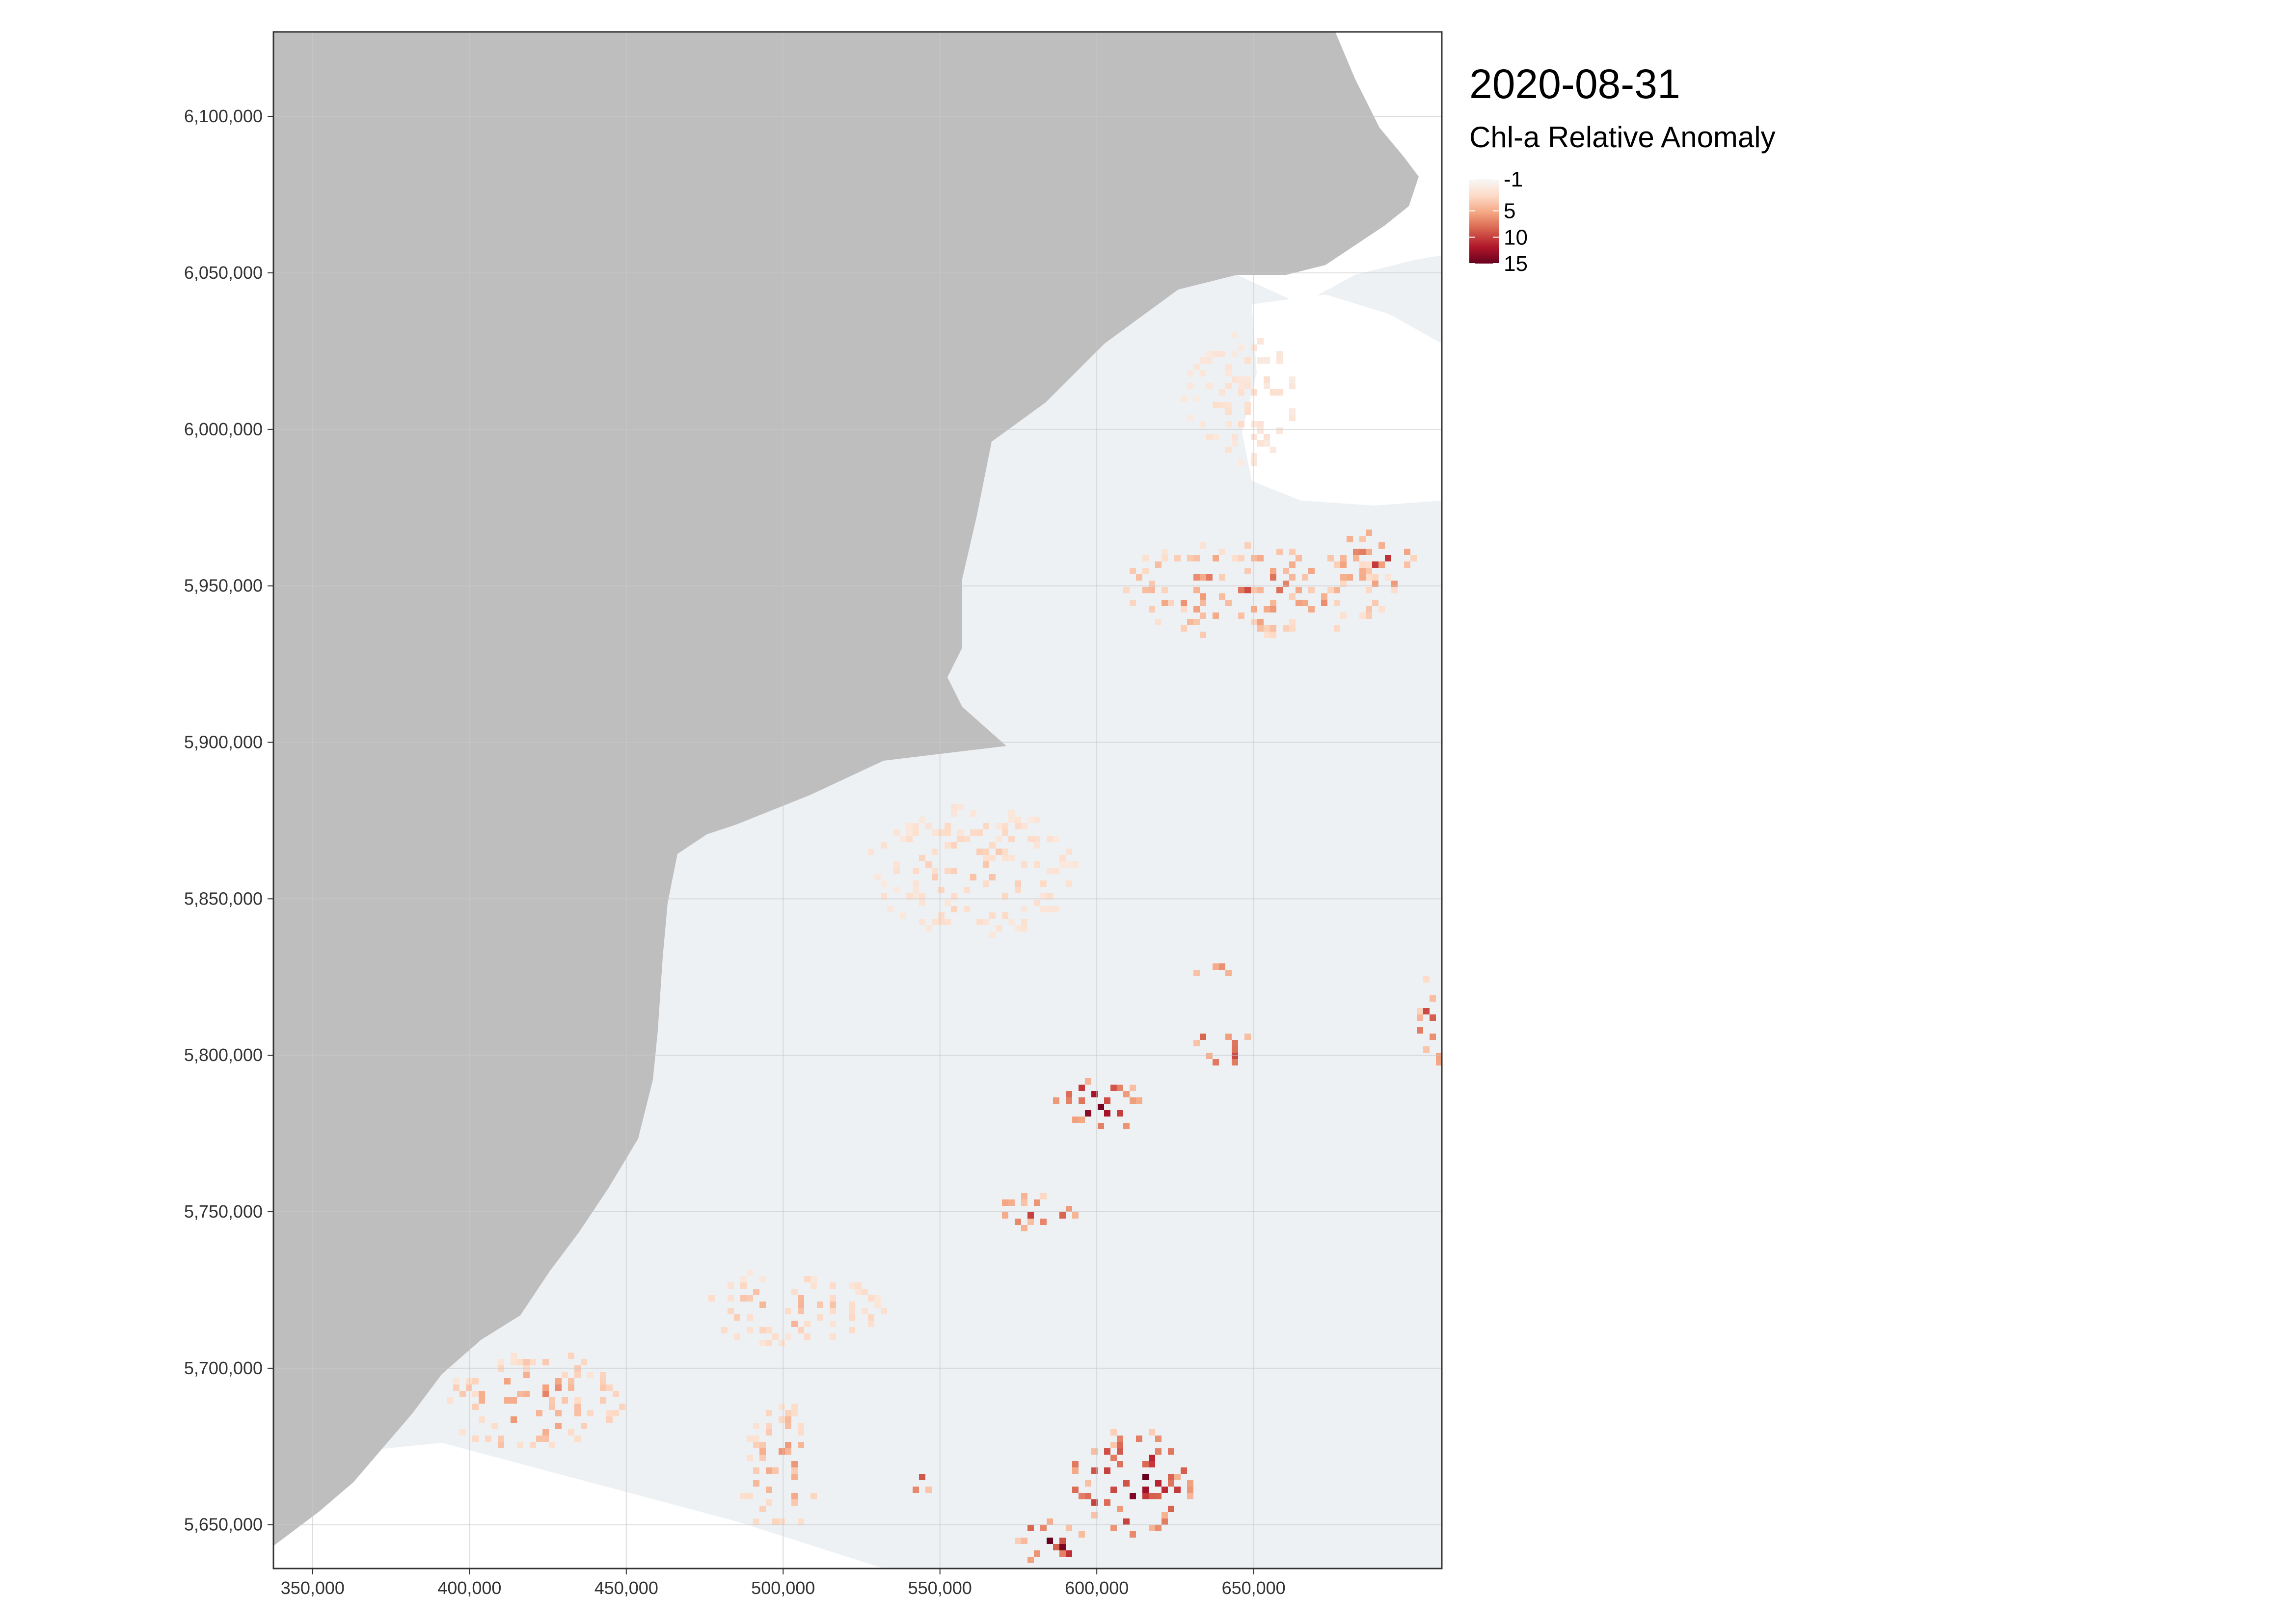 Image resolution: width=2296 pixels, height=1623 pixels. What do you see at coordinates (783, 1588) in the screenshot?
I see `x-tick-label: 500,000` at bounding box center [783, 1588].